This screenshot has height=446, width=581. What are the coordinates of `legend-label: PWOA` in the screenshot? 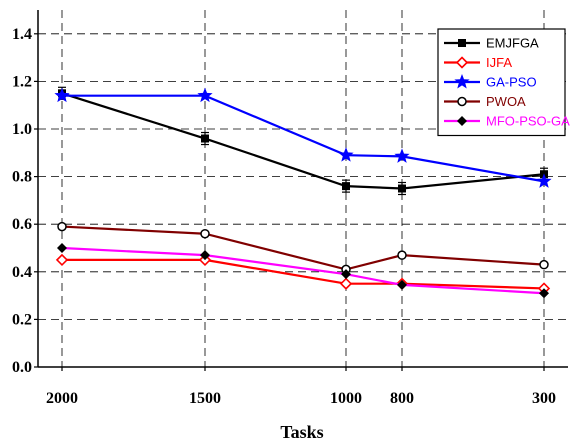 It's located at (506, 101).